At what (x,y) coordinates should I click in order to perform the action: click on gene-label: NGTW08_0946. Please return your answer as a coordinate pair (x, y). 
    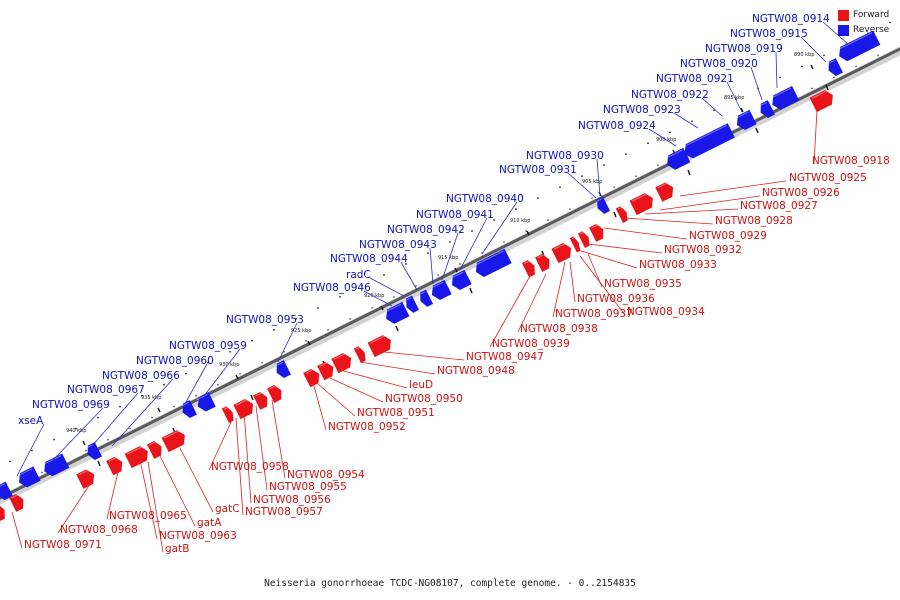
    Looking at the image, I should click on (332, 288).